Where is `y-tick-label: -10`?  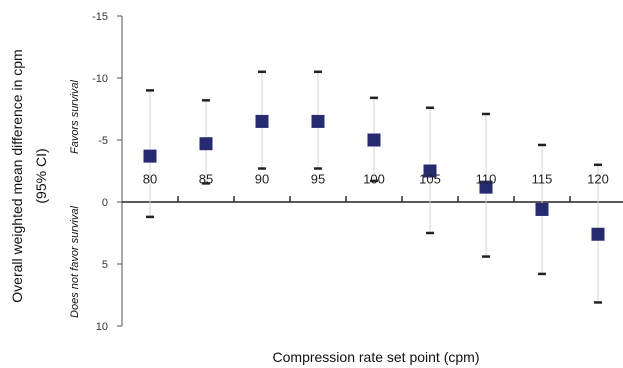
y-tick-label: -10 is located at coordinates (100, 79).